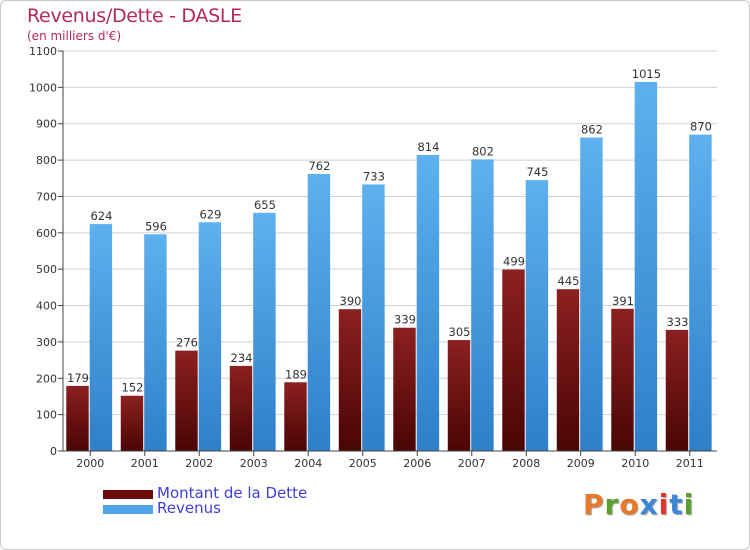  I want to click on data-label-debt: 391, so click(623, 301).